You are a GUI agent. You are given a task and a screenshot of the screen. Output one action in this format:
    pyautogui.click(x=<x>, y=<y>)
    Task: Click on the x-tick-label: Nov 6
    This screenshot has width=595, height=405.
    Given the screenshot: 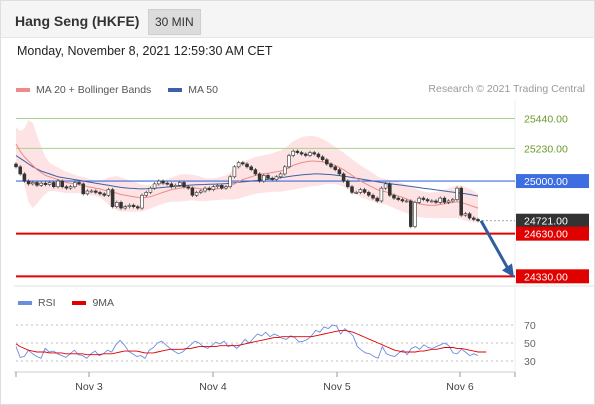 What is the action you would take?
    pyautogui.click(x=460, y=387)
    